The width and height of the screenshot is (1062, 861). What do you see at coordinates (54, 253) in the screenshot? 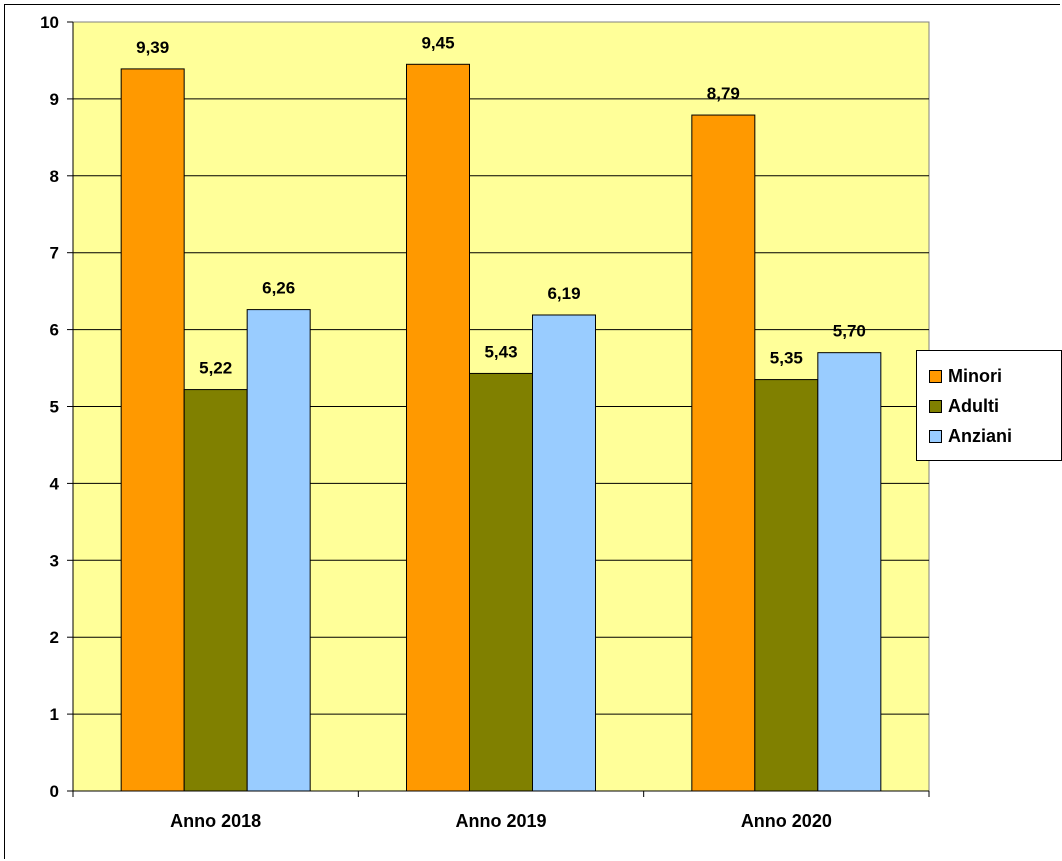
I see `y-tick-label: 7` at bounding box center [54, 253].